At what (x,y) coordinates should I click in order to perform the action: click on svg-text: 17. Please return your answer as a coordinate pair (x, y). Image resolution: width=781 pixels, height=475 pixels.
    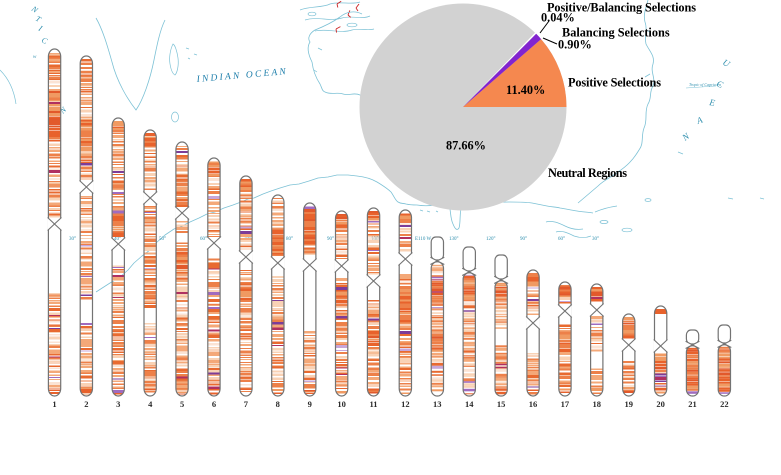
    Looking at the image, I should click on (565, 404).